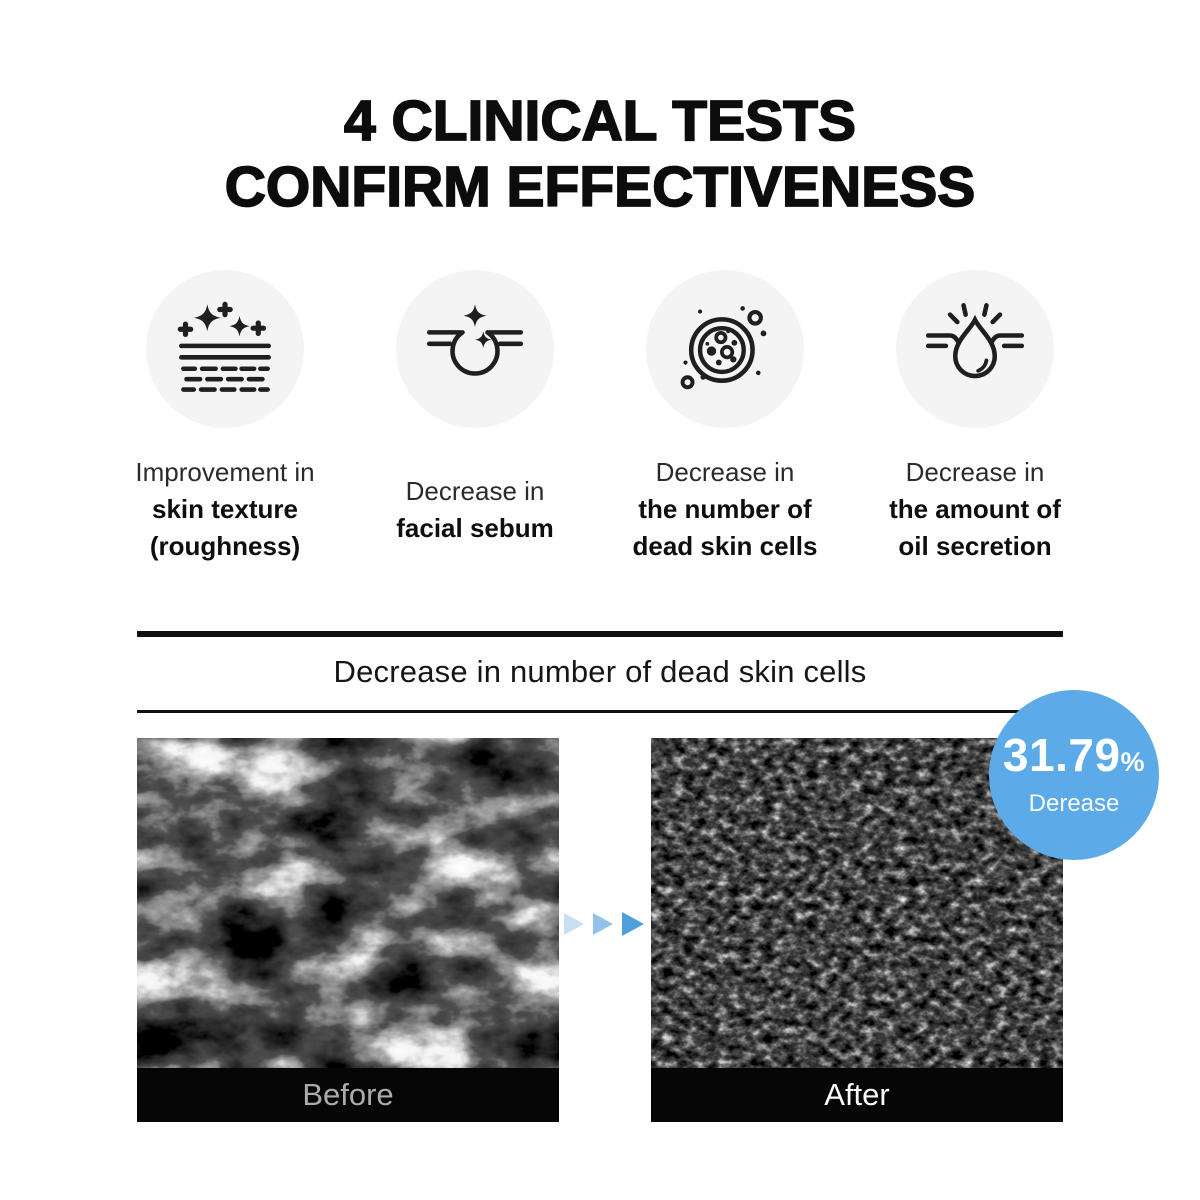 This screenshot has width=1200, height=1200. Describe the element at coordinates (475, 349) in the screenshot. I see `facial-sebum-icon` at that location.